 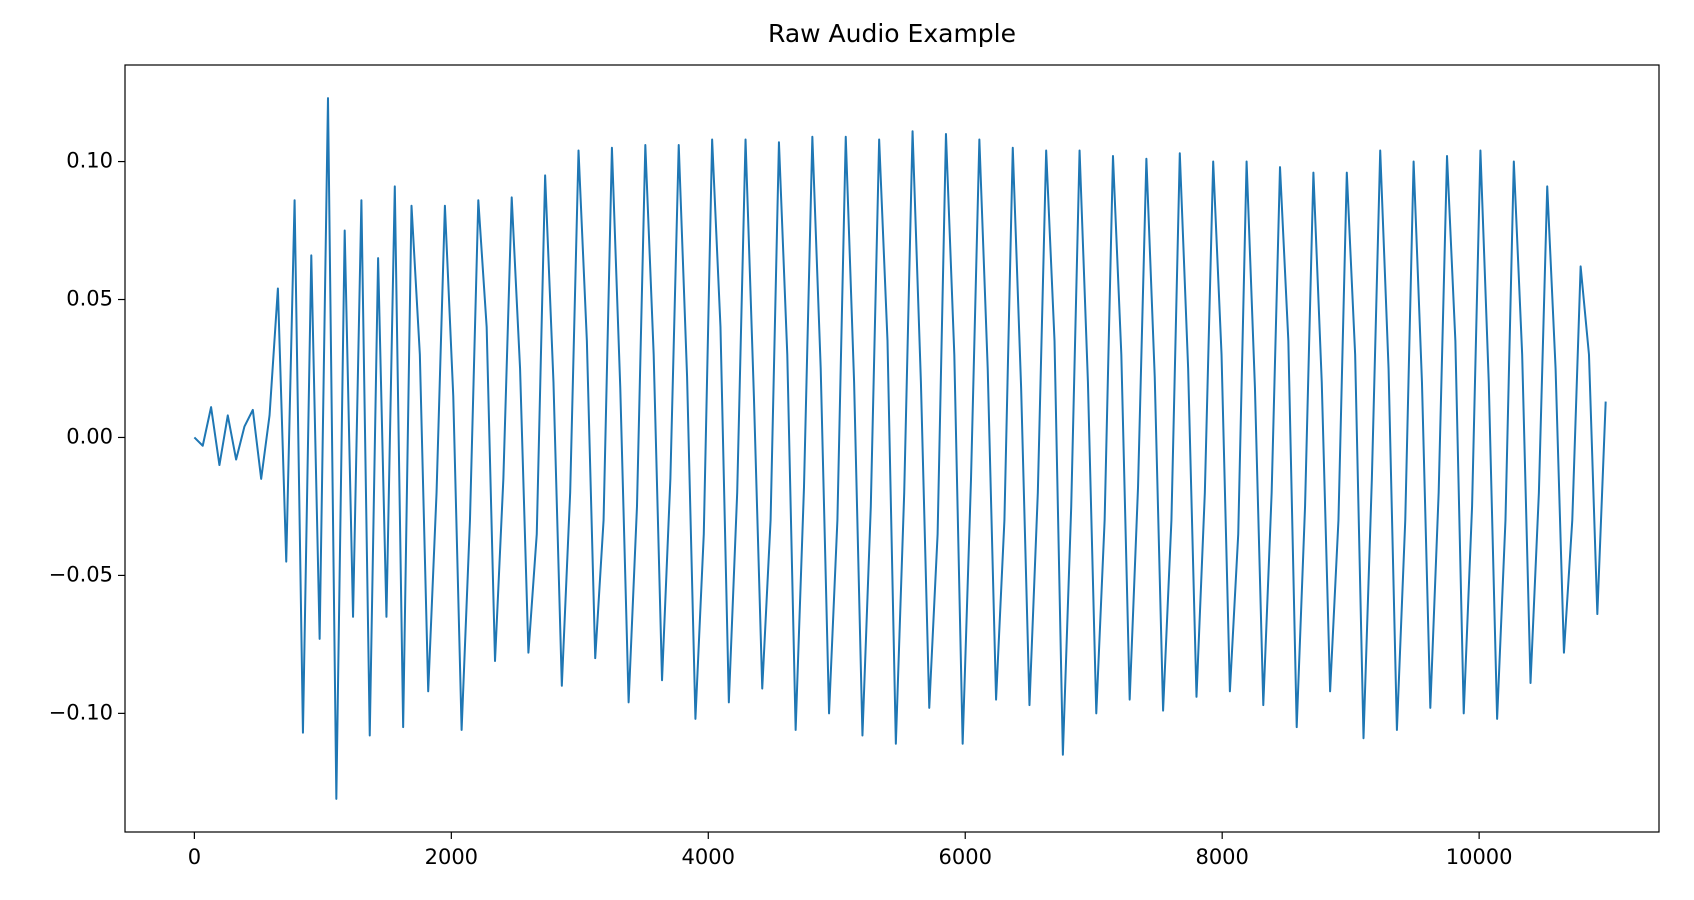 What do you see at coordinates (89, 299) in the screenshot?
I see `y-tick-label: 0.05` at bounding box center [89, 299].